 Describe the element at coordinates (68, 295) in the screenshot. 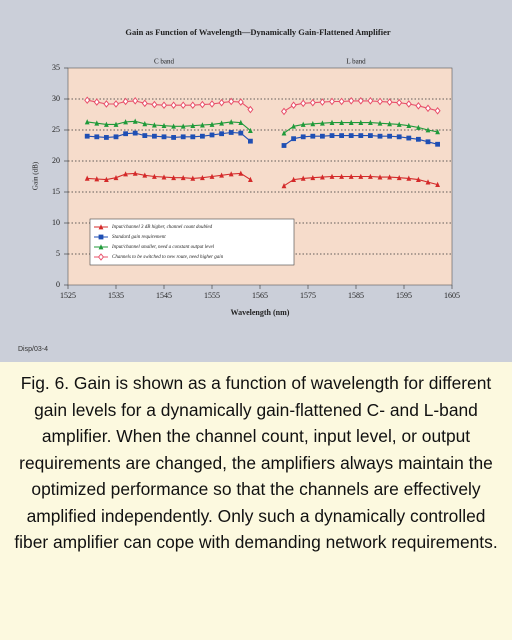

I see `x-tick-label: 1525` at that location.